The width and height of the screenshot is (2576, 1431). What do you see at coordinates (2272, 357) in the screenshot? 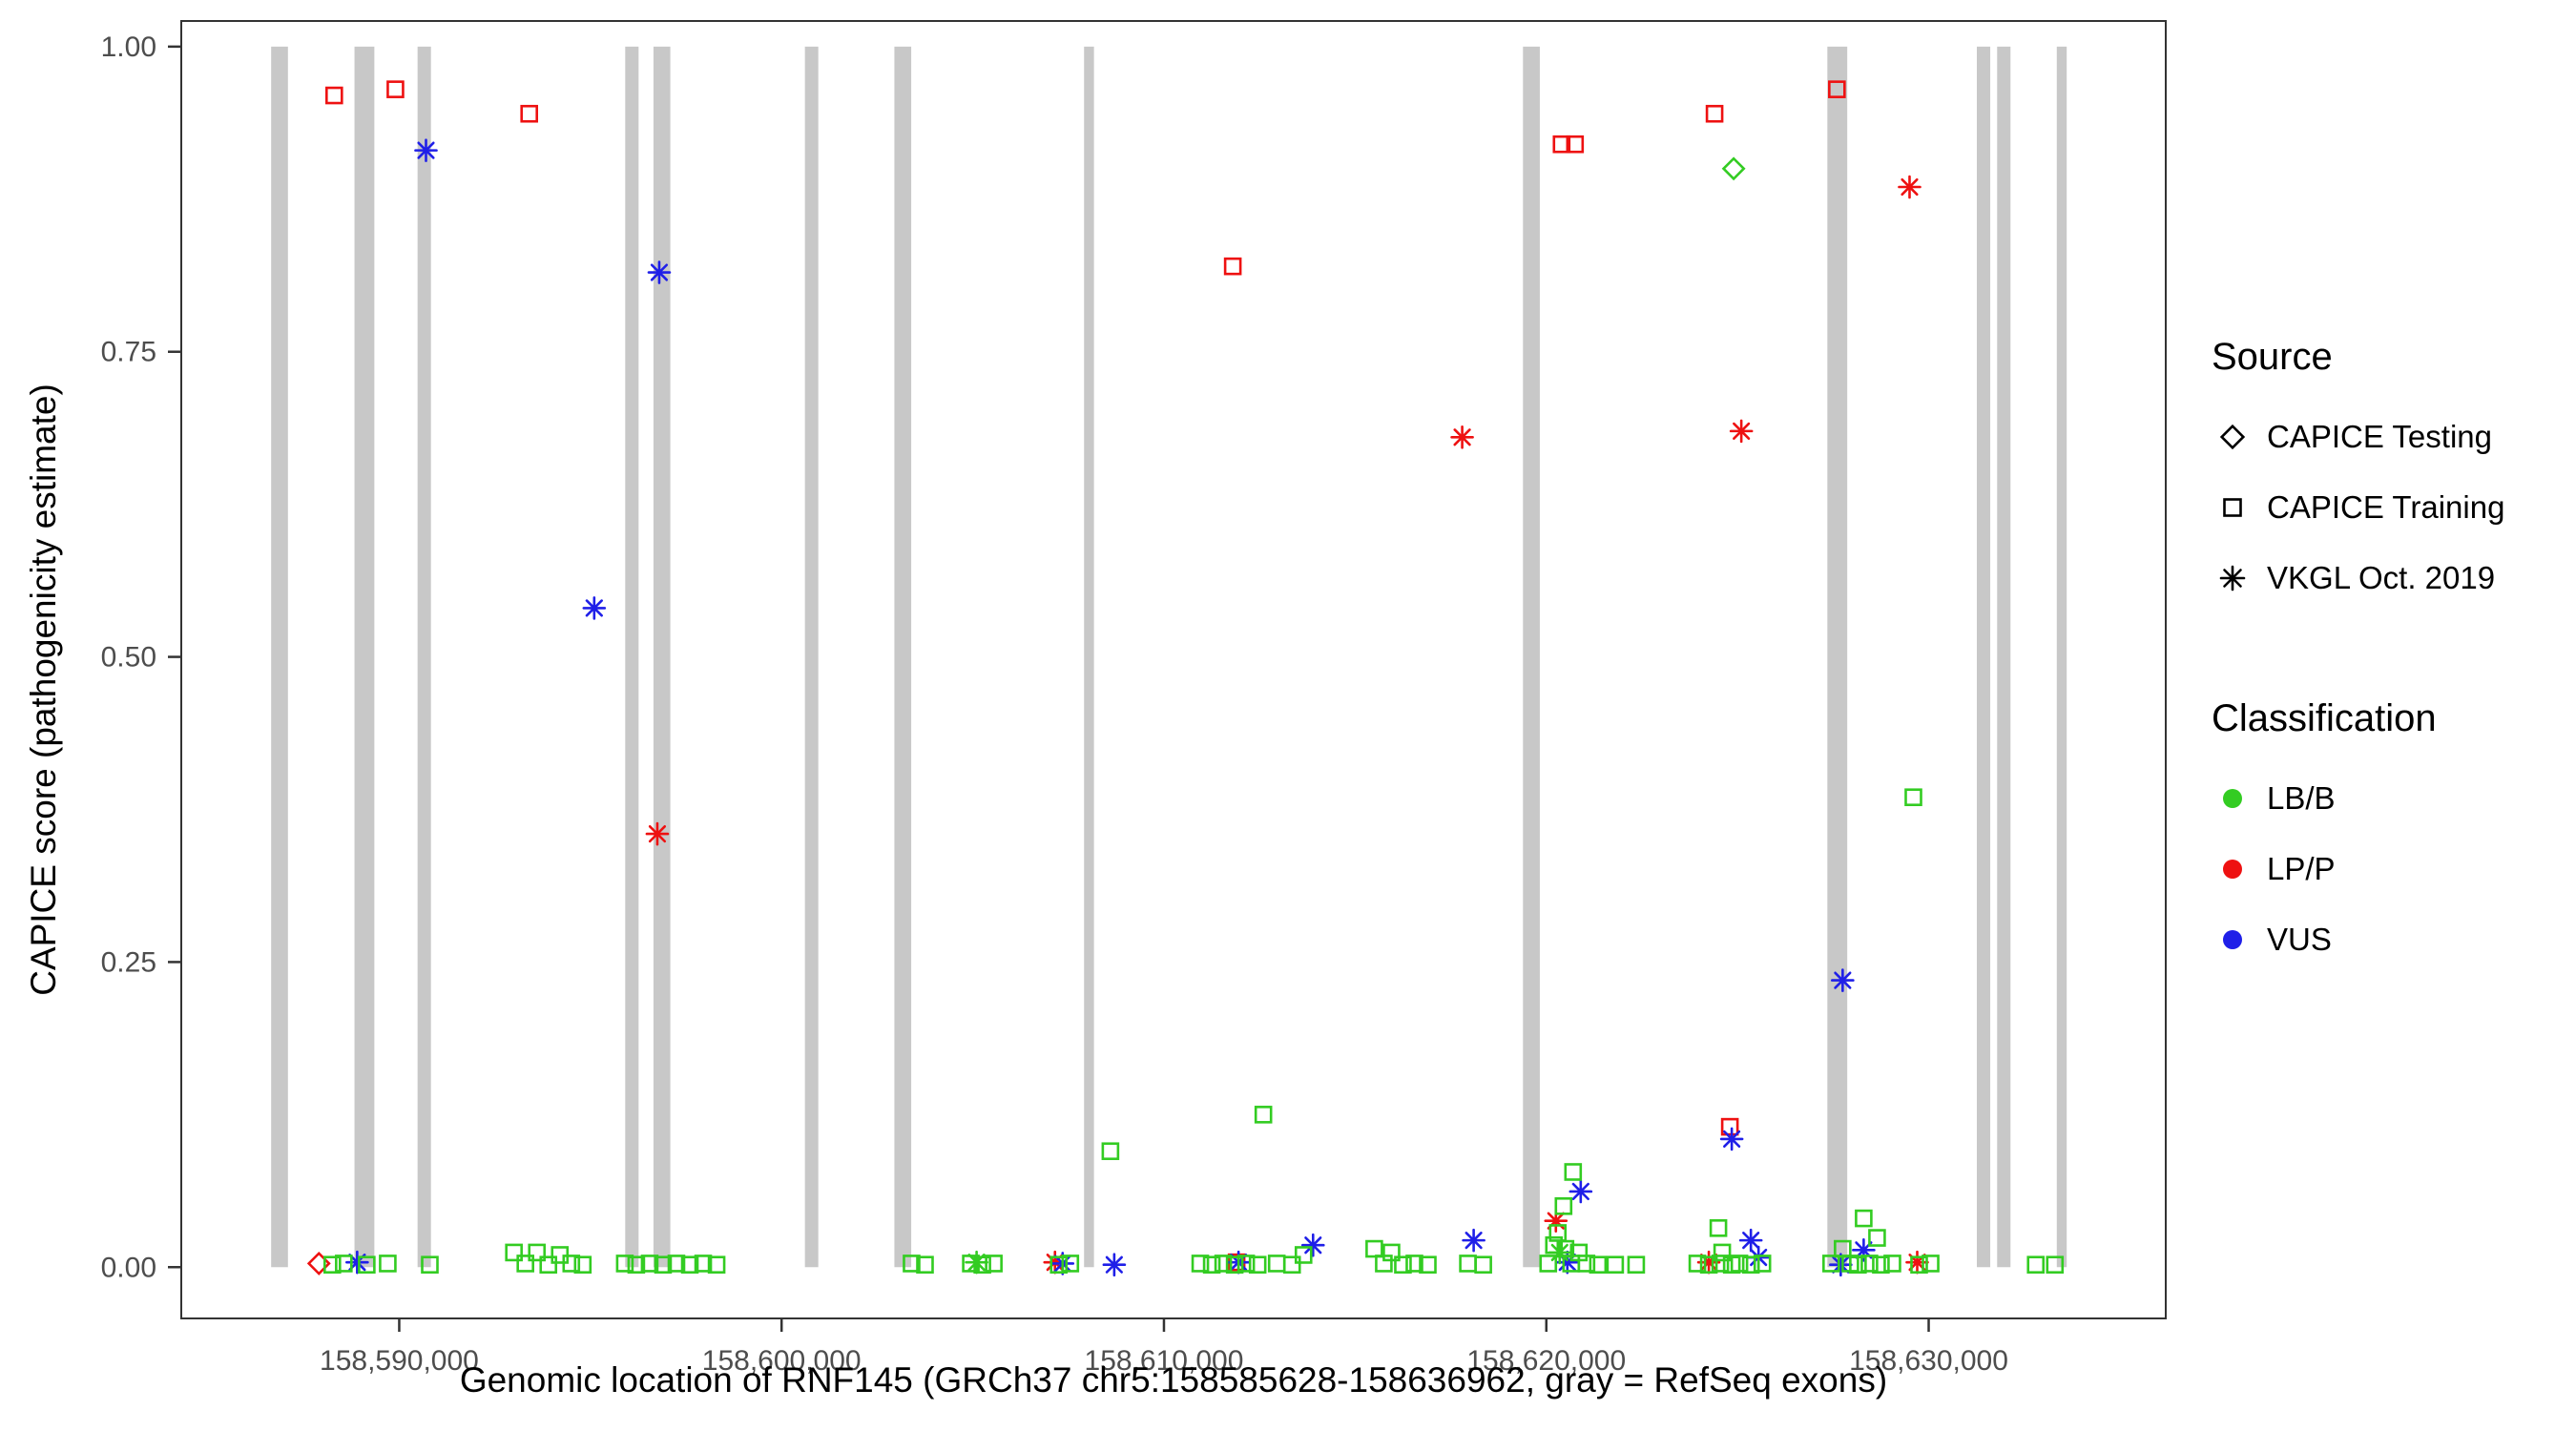
I see `legend-source-title: Source` at bounding box center [2272, 357].